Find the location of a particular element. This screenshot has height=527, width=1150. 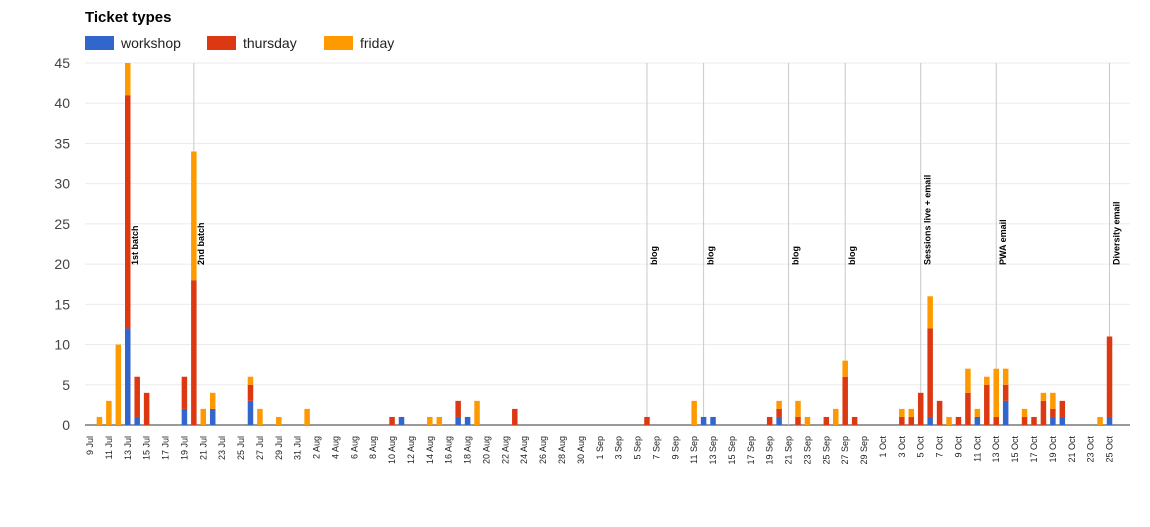

x-tick-label: 6 Aug is located at coordinates (354, 447).